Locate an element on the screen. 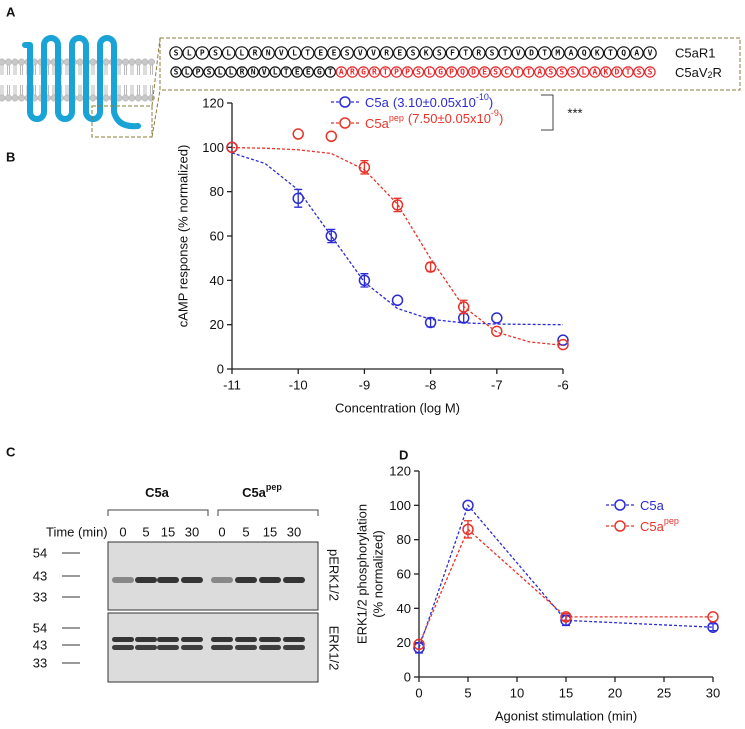 The width and height of the screenshot is (745, 729). y-axis-label: ERK1/2 phosphorylation is located at coordinates (362, 574).